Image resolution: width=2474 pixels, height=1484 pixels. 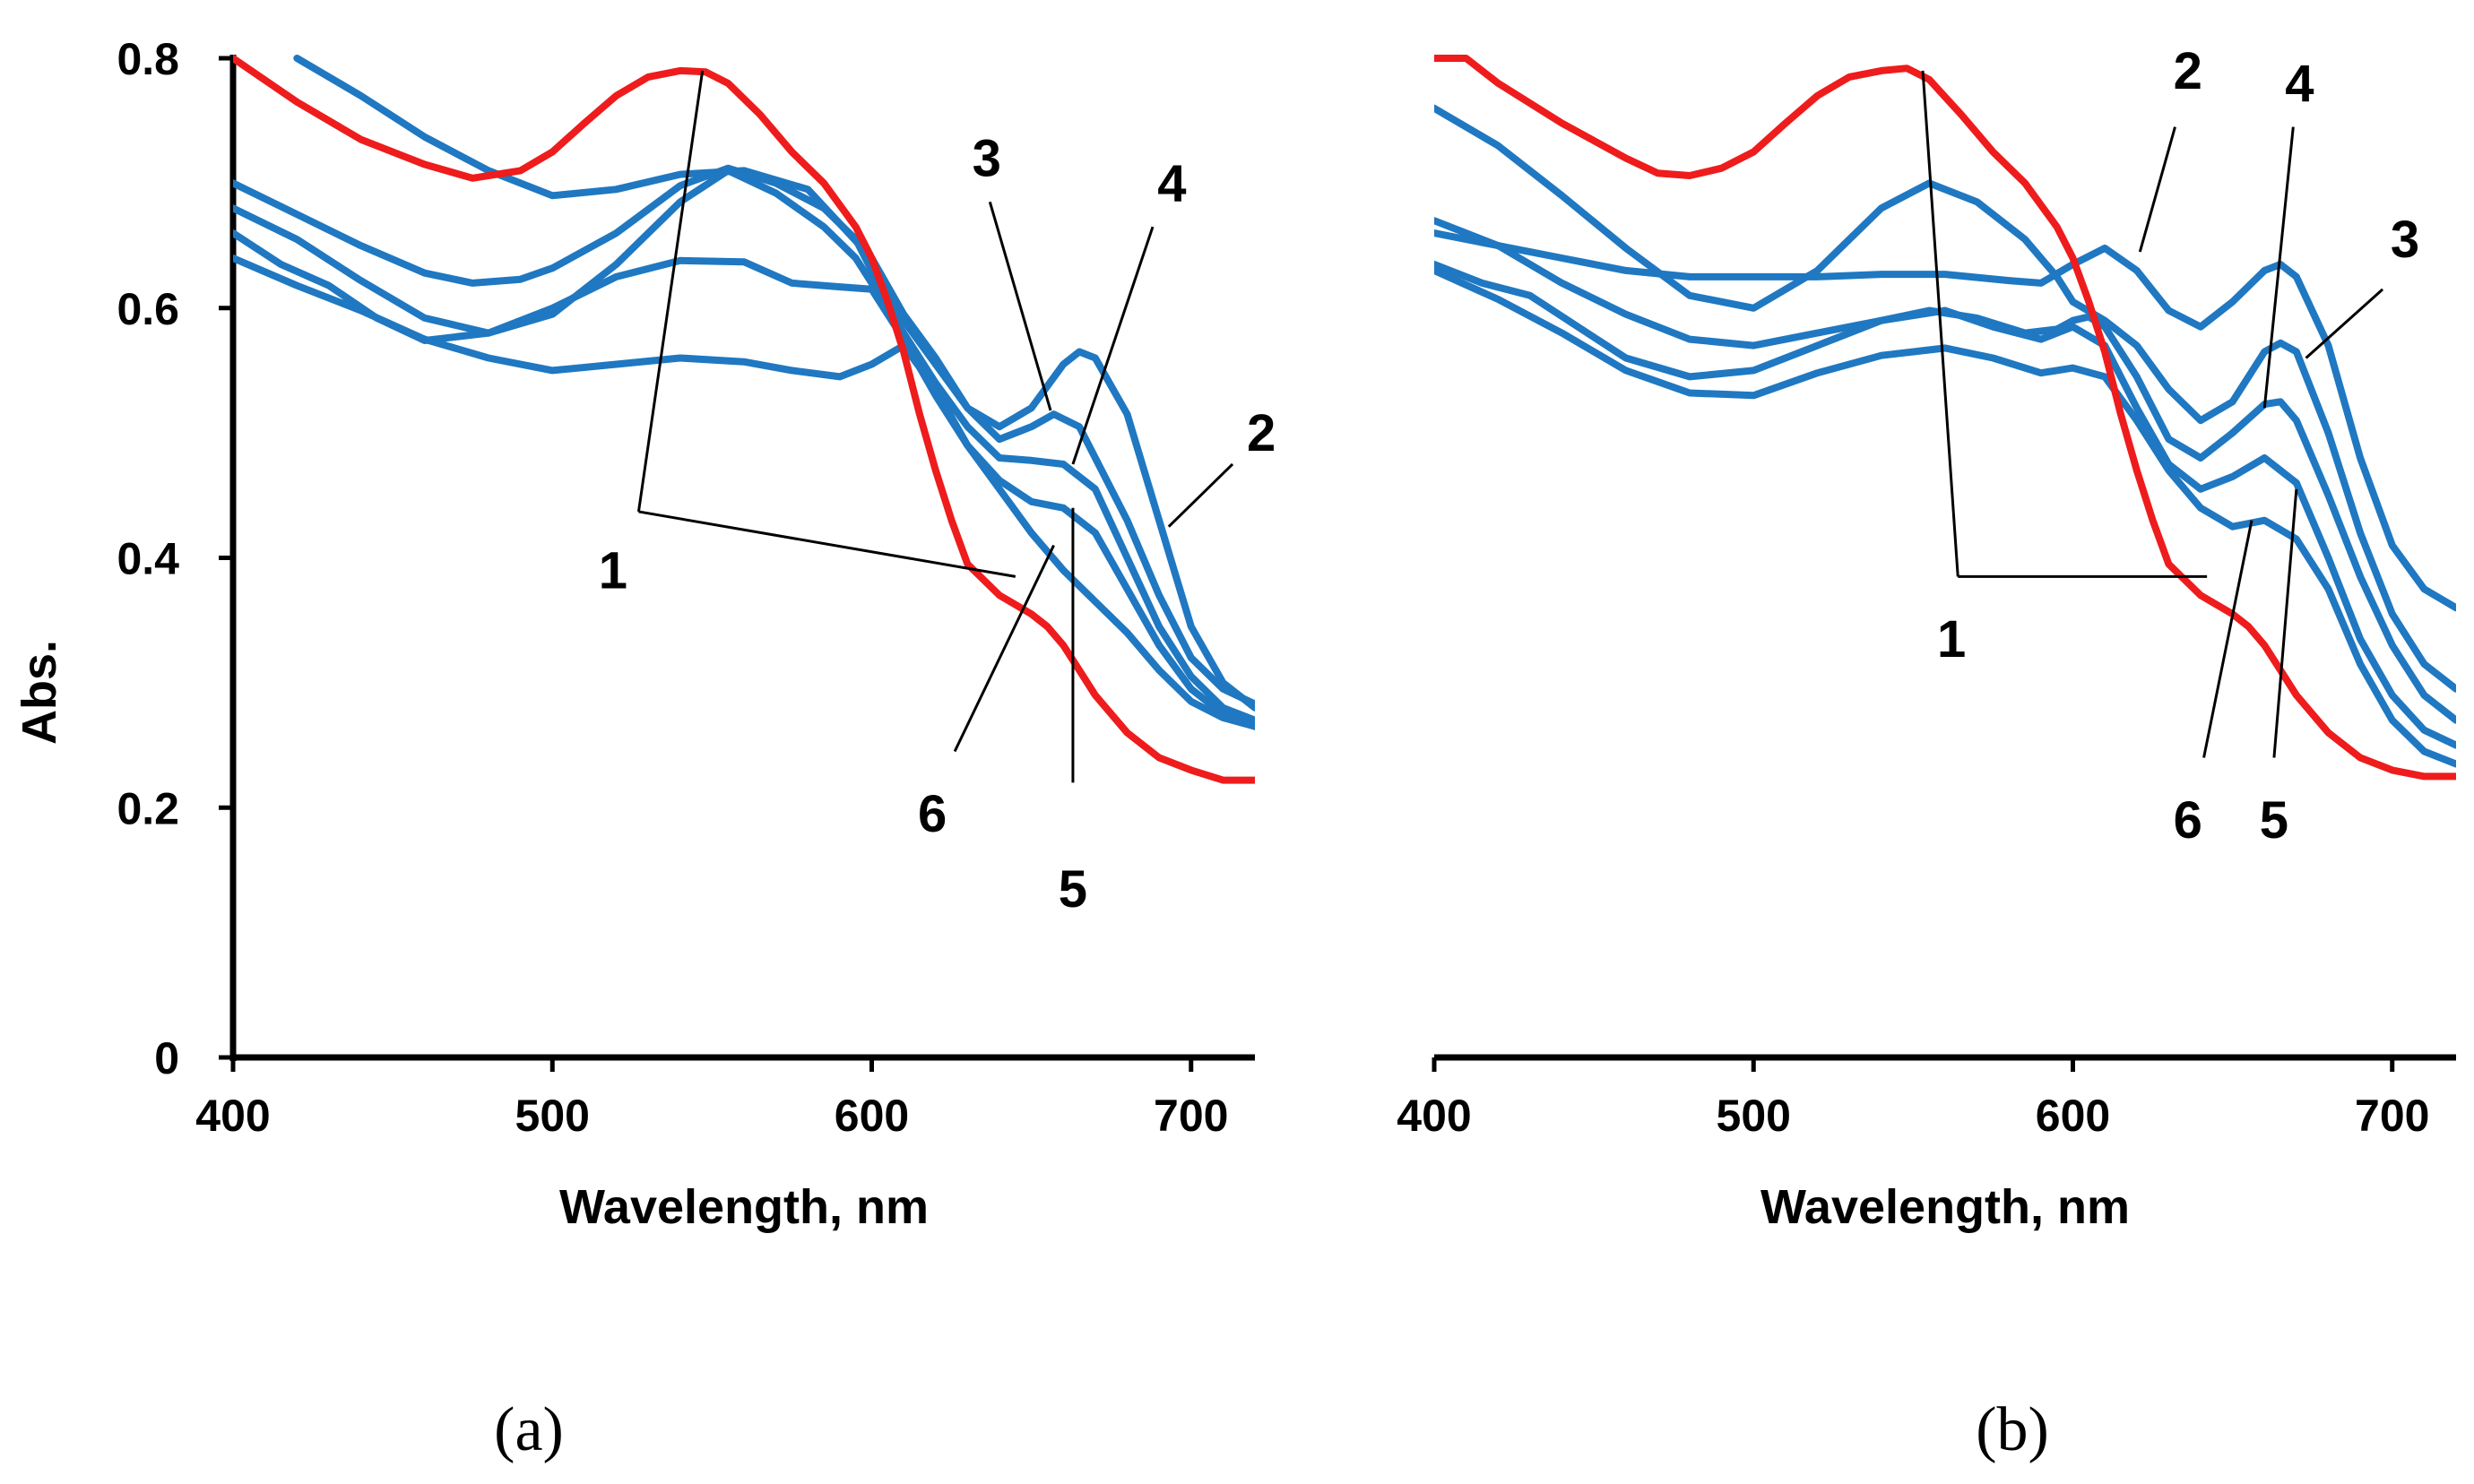 I want to click on y-tick-label: 0.6, so click(x=148, y=309).